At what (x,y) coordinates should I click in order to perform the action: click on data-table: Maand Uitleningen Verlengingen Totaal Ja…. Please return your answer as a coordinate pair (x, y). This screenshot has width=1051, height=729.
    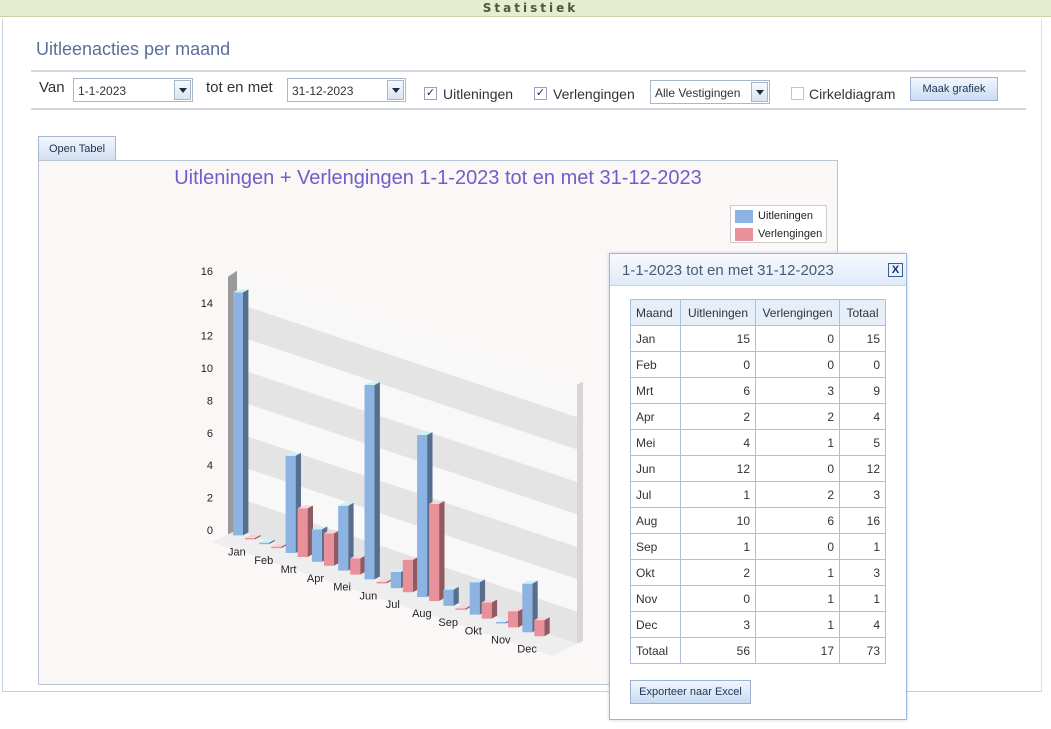
    Looking at the image, I should click on (758, 481).